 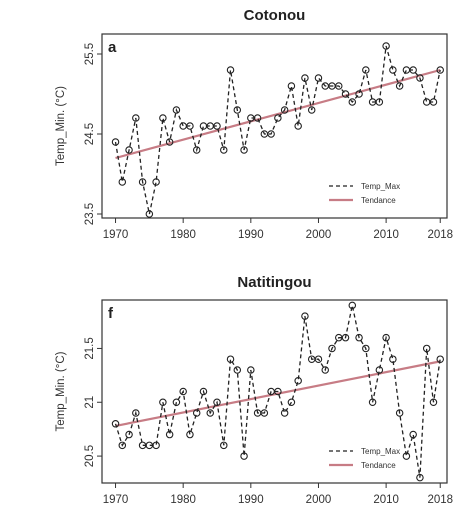 I want to click on panel-label: a, so click(x=112, y=47).